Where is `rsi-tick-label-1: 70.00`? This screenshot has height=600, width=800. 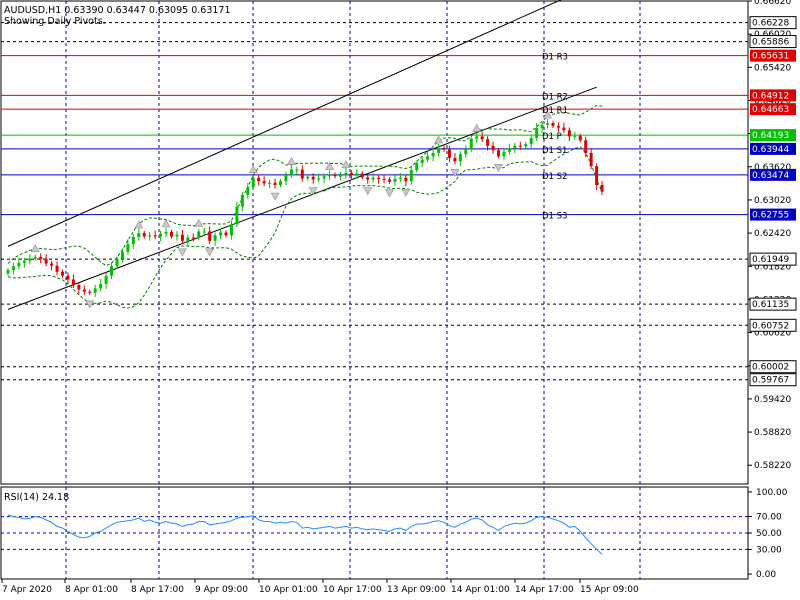
rsi-tick-label-1: 70.00 is located at coordinates (769, 518).